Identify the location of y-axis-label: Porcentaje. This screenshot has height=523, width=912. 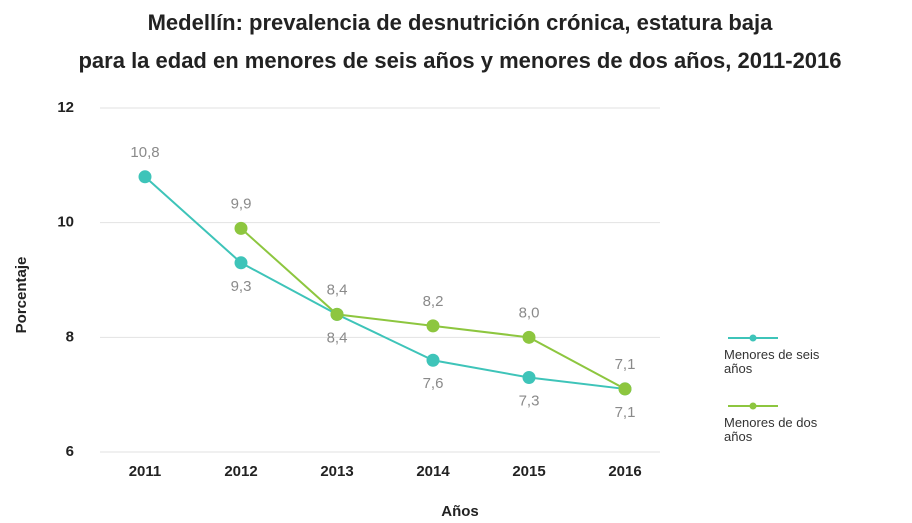
(21, 295).